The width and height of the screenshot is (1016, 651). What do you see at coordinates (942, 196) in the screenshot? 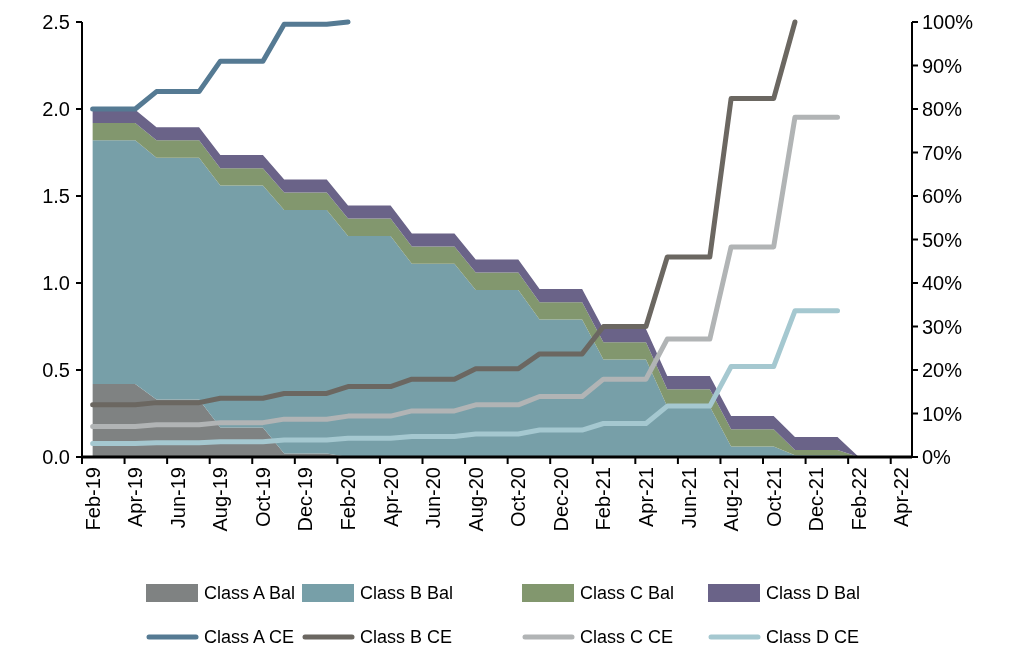
I see `y2-tick-label: 60%` at bounding box center [942, 196].